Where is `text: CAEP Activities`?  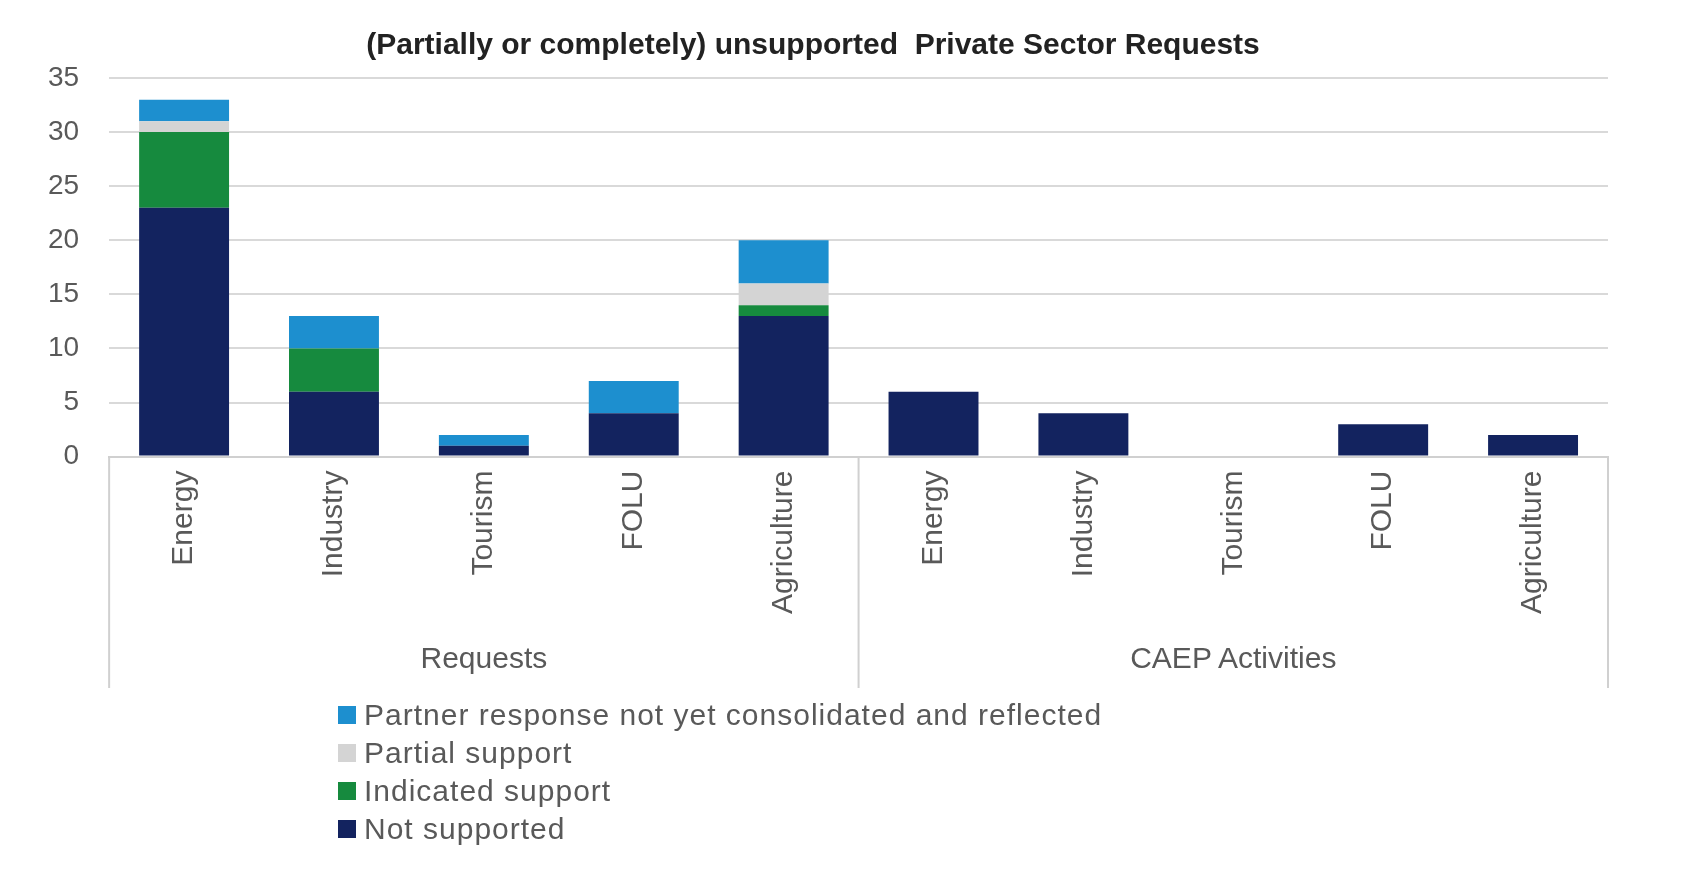
text: CAEP Activities is located at coordinates (1233, 658).